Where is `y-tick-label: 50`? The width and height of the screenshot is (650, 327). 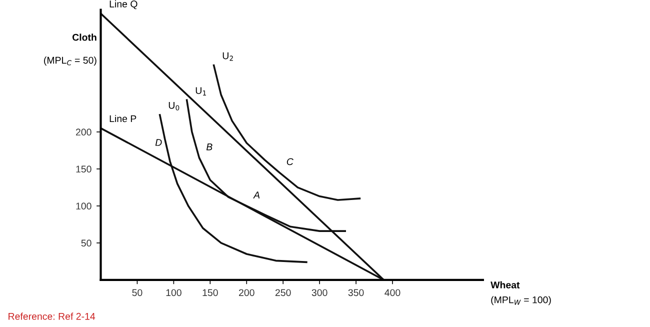
y-tick-label: 50 is located at coordinates (86, 243).